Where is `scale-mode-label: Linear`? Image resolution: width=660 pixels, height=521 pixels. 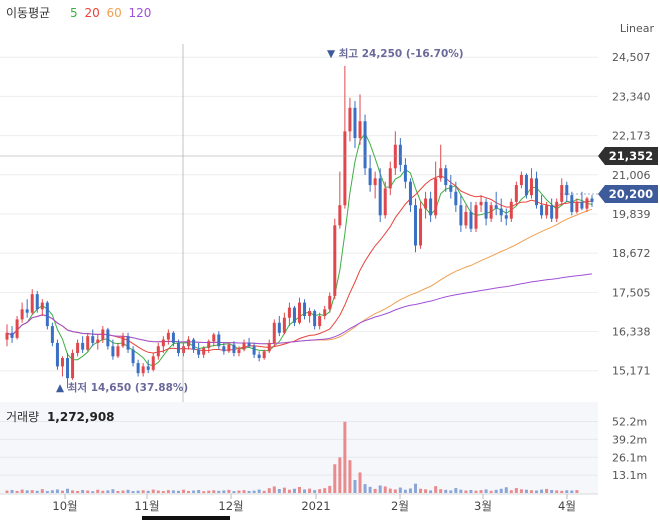
scale-mode-label: Linear is located at coordinates (637, 28).